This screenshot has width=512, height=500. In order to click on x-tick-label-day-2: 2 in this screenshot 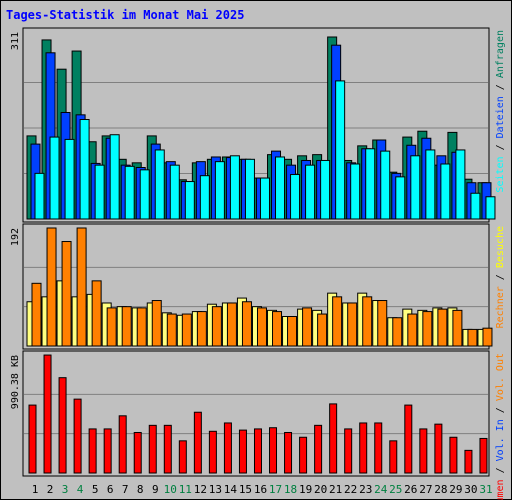, I will do `click(50, 489)`.